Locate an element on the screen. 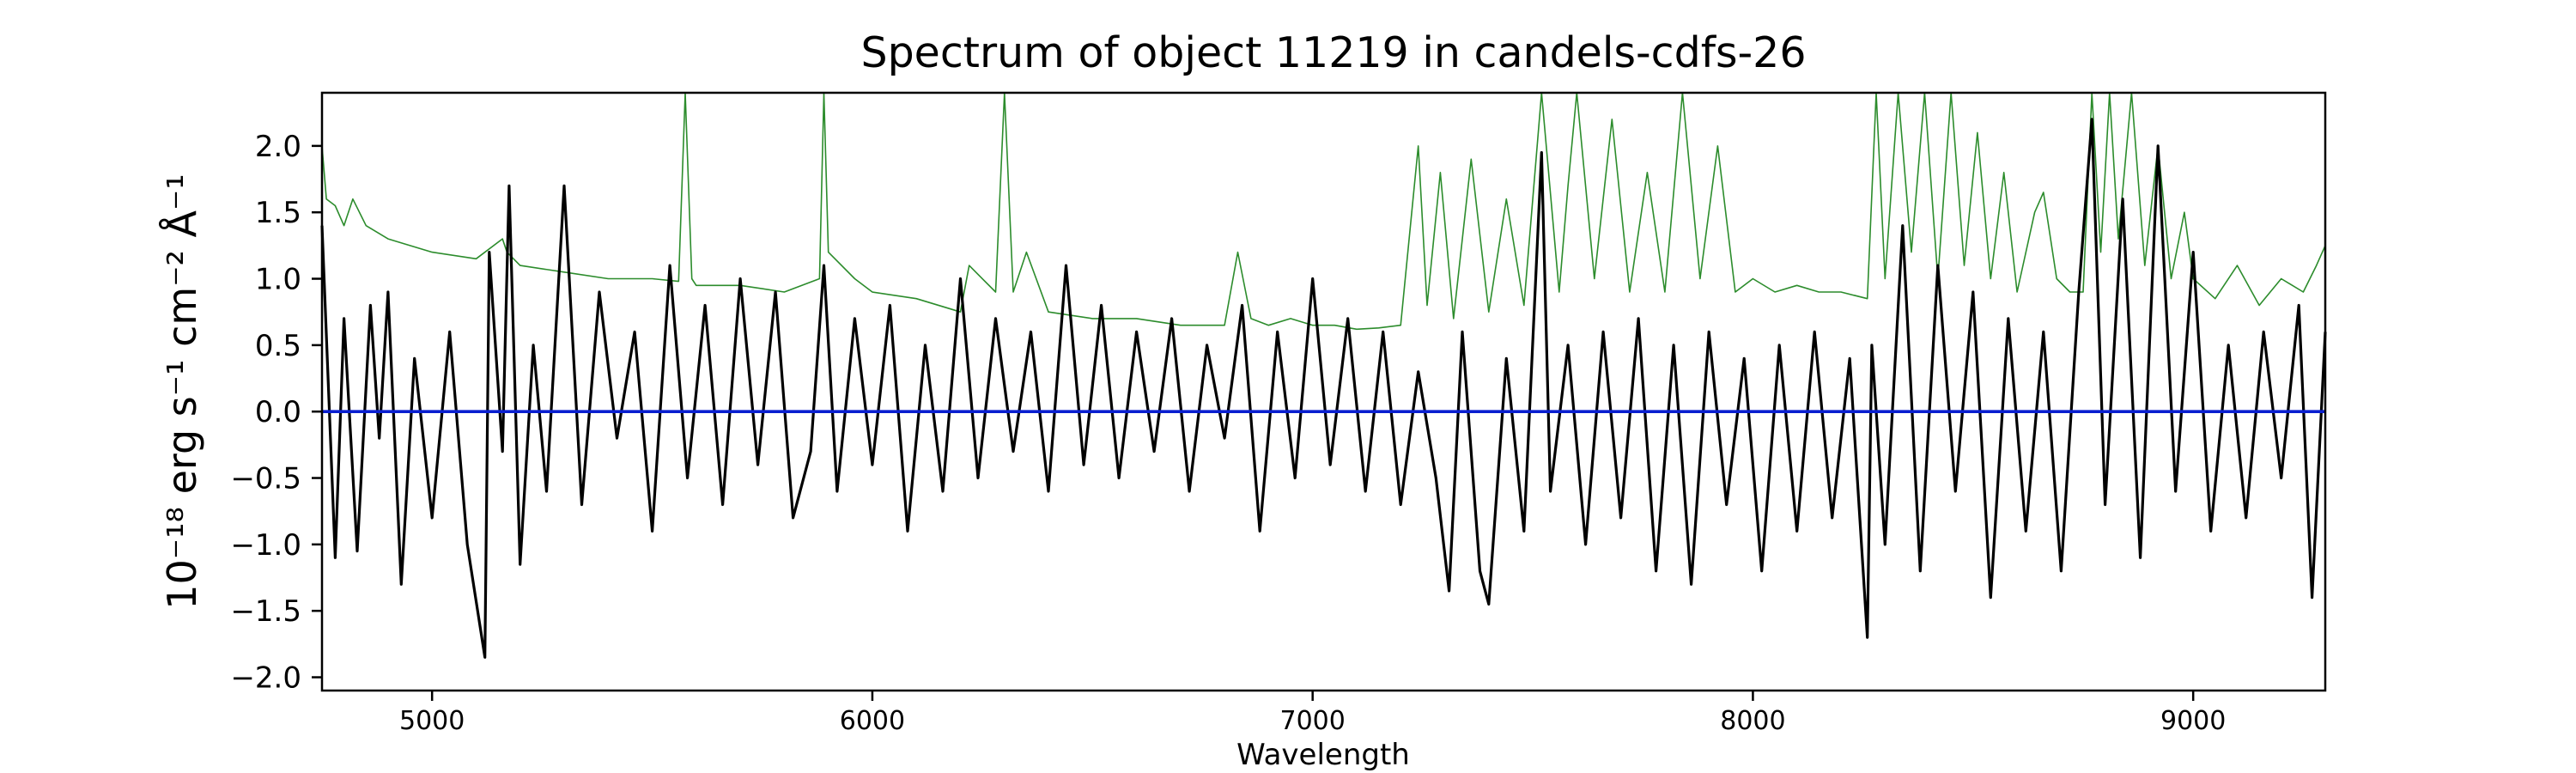 This screenshot has height=773, width=2576. y-axis: −2.0 −1.5 −1.0 −0.5 0.0 0.5 1.0 1.5 2.0 is located at coordinates (276, 413).